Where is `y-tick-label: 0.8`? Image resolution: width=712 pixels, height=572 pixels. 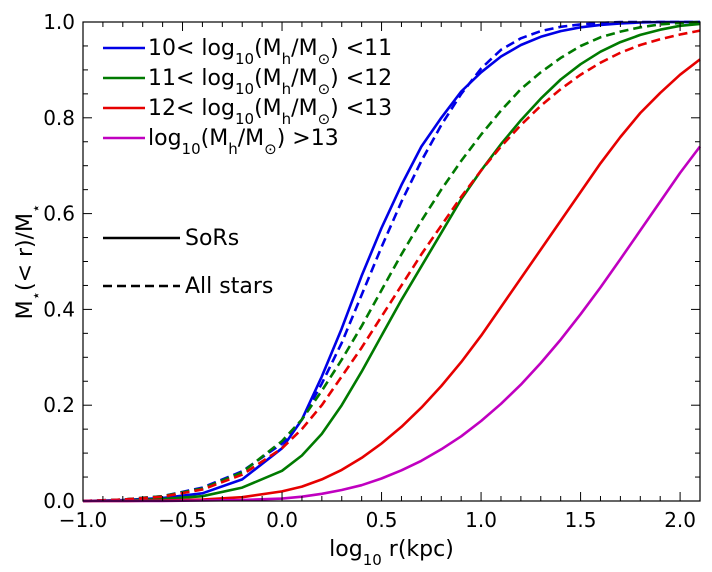 y-tick-label: 0.8 is located at coordinates (59, 118).